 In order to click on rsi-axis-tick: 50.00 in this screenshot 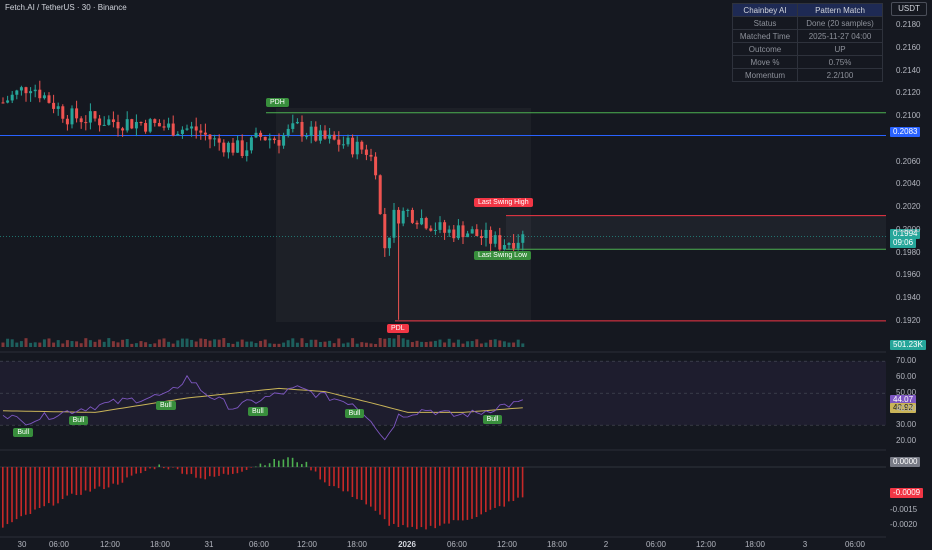, I will do `click(906, 393)`.